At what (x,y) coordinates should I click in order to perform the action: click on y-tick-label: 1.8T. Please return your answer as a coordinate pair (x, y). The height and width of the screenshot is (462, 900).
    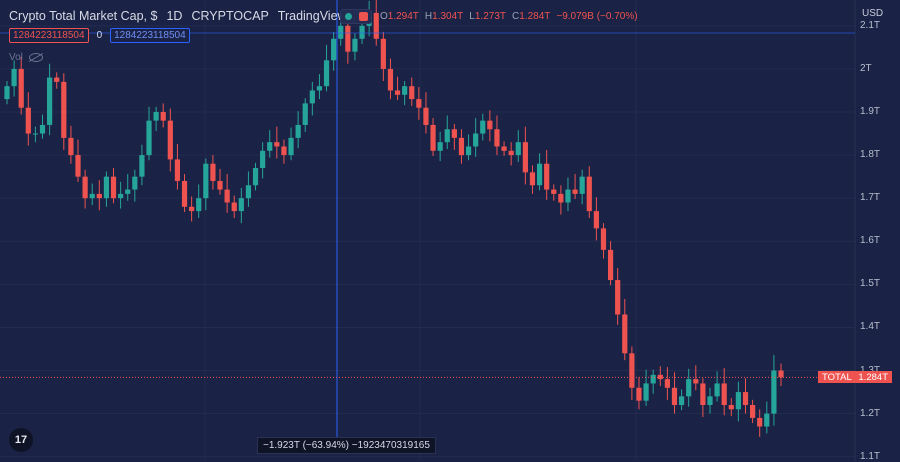
    Looking at the image, I should click on (870, 155).